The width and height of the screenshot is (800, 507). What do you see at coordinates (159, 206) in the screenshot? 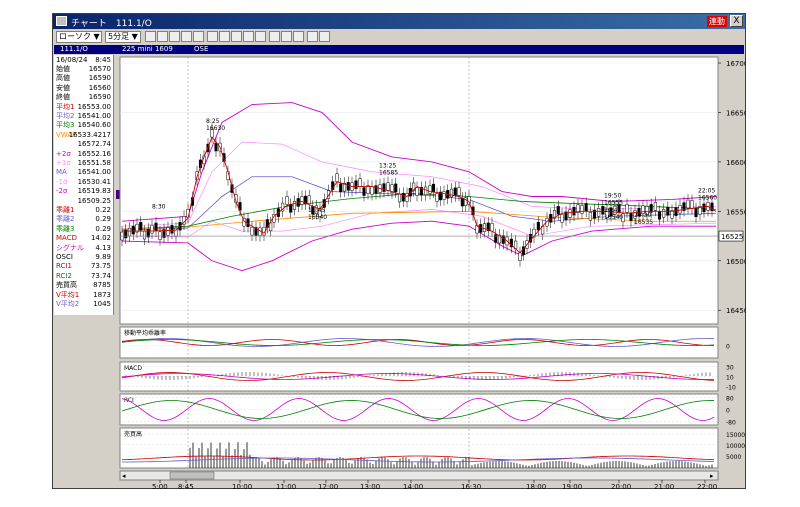
I see `open-marker-label: 8:30` at bounding box center [159, 206].